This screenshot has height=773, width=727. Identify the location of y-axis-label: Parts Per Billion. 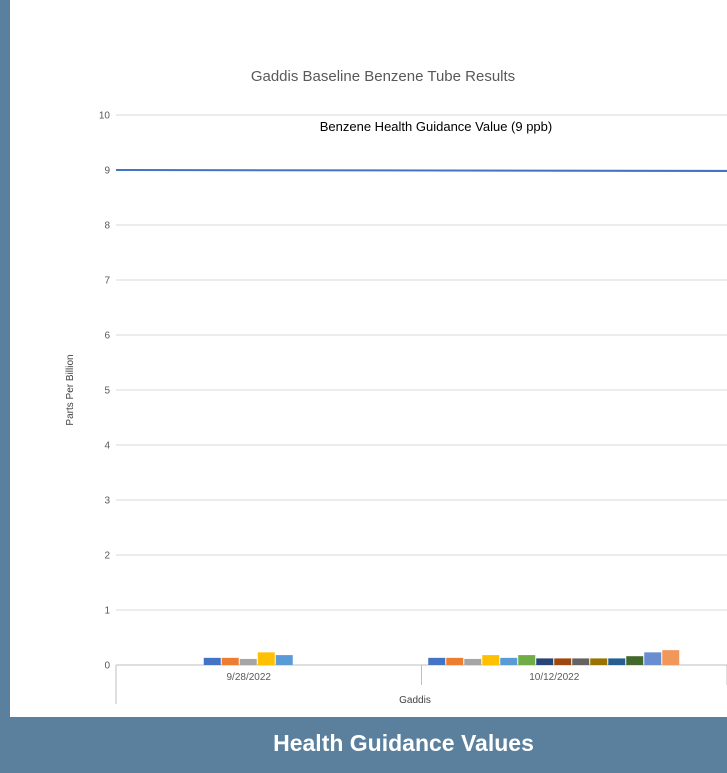
(70, 389).